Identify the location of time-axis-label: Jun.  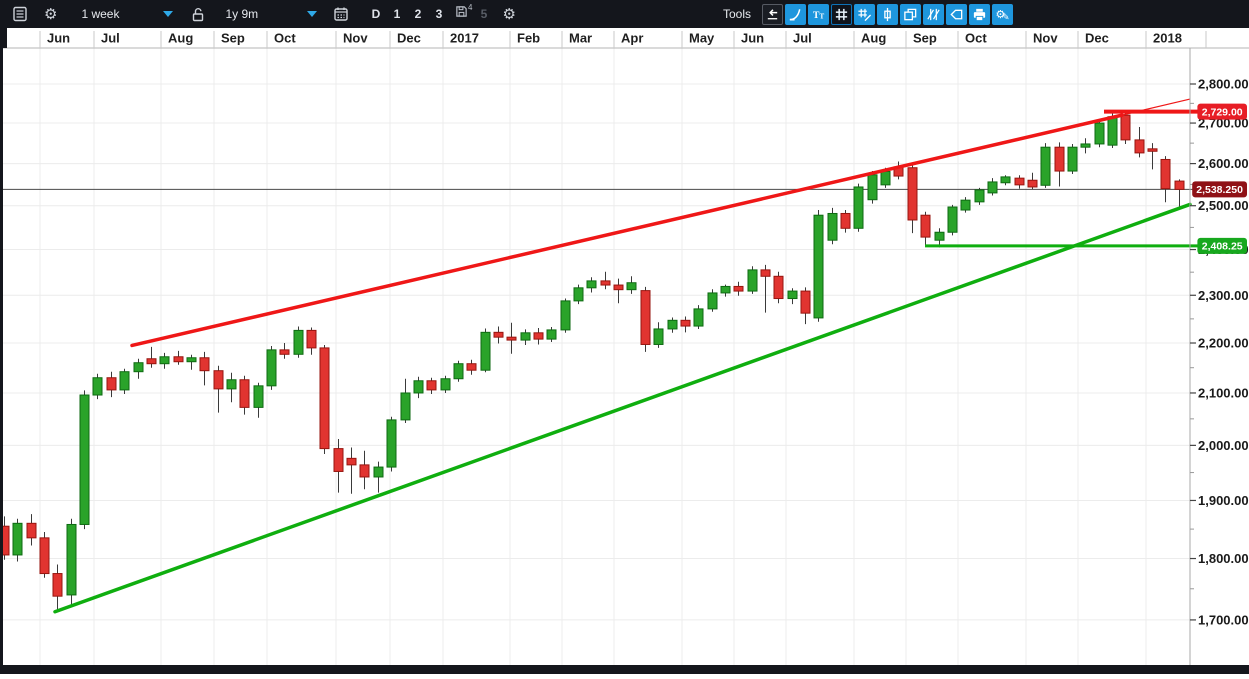
(752, 38).